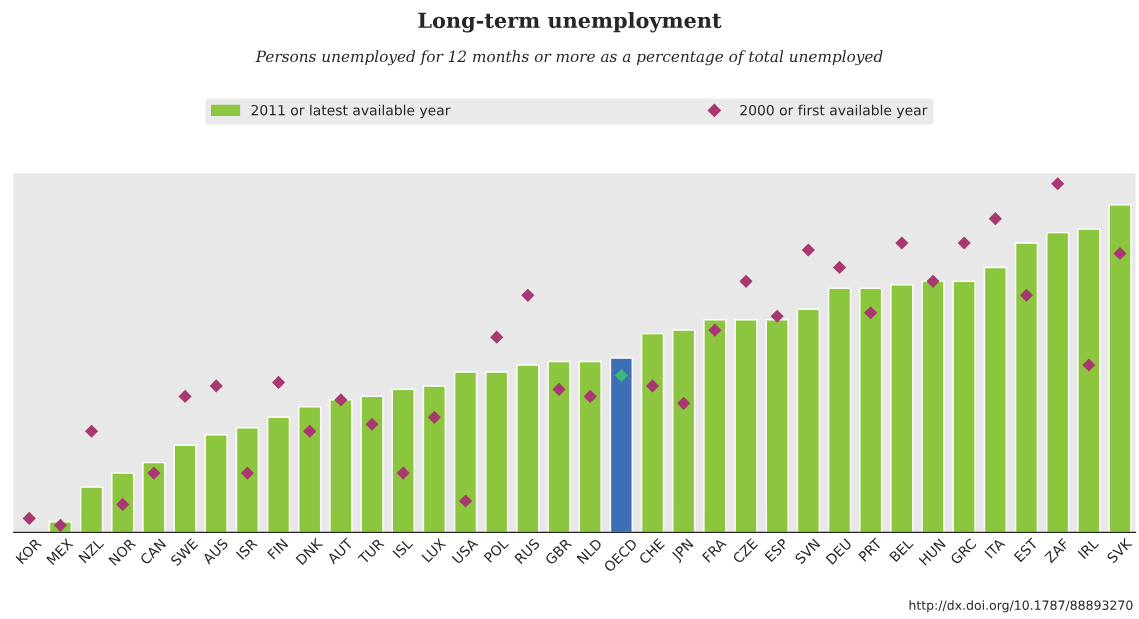 The height and width of the screenshot is (619, 1139). Describe the element at coordinates (995, 548) in the screenshot. I see `x-tick-label: ITA` at that location.